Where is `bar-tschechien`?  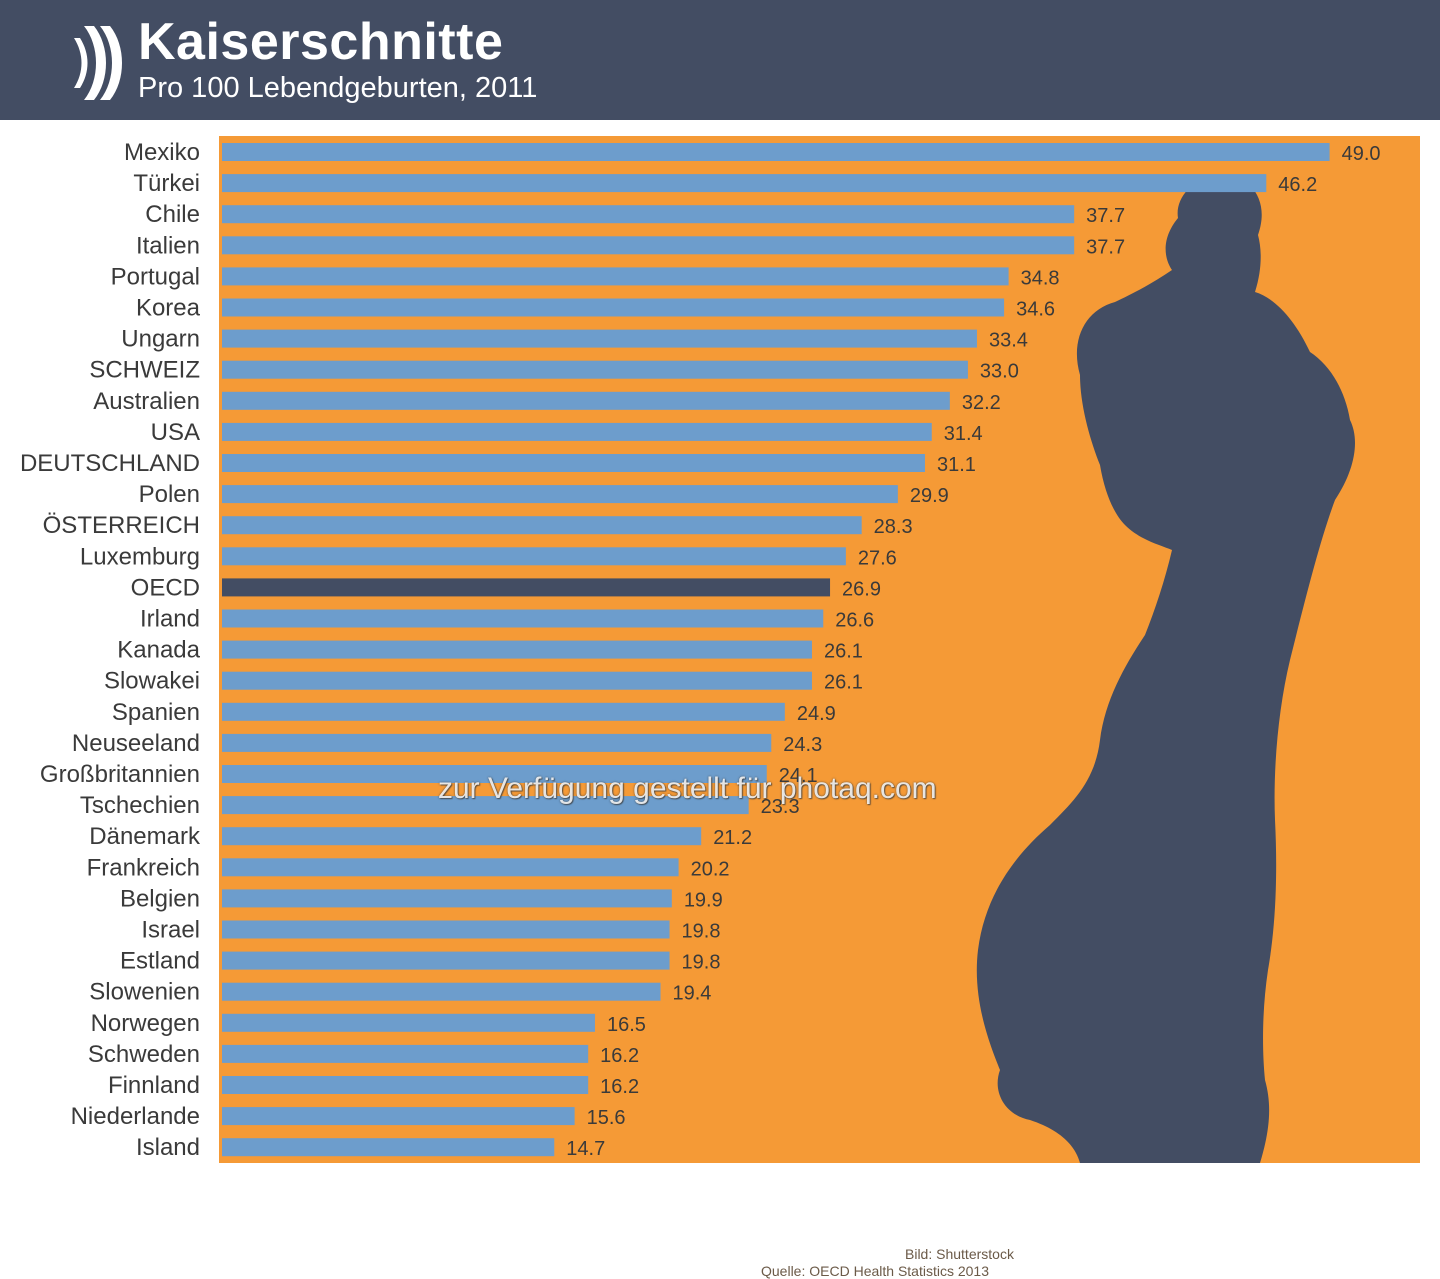
bar-tschechien is located at coordinates (485, 805).